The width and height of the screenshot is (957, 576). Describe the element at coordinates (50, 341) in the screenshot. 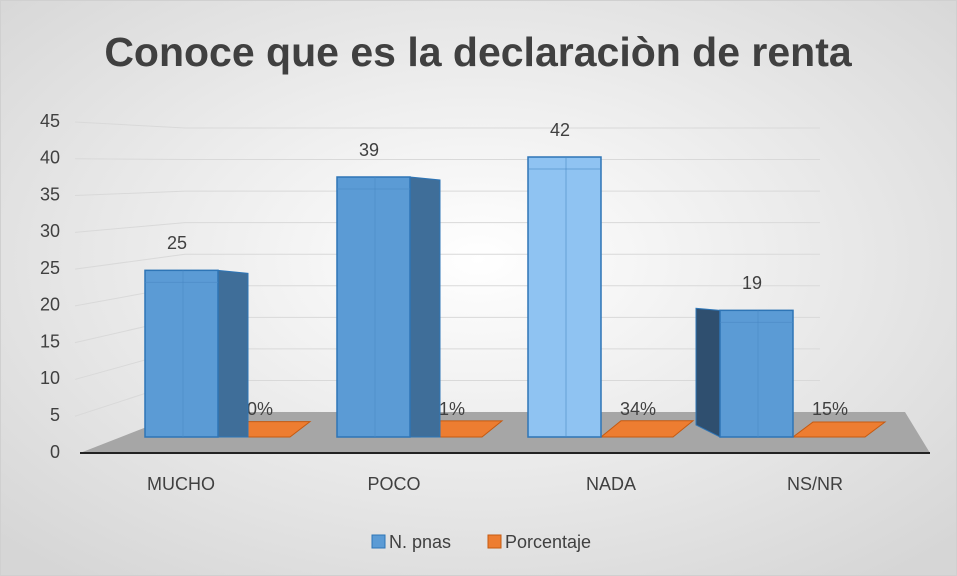

I see `y-tick-label: 15` at that location.